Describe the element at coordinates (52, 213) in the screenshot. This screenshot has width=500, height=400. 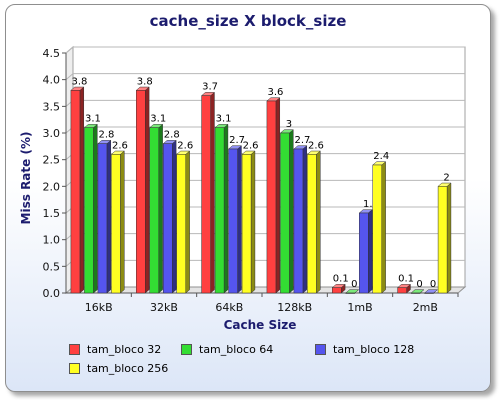
I see `y-tick-label: 1.5` at that location.